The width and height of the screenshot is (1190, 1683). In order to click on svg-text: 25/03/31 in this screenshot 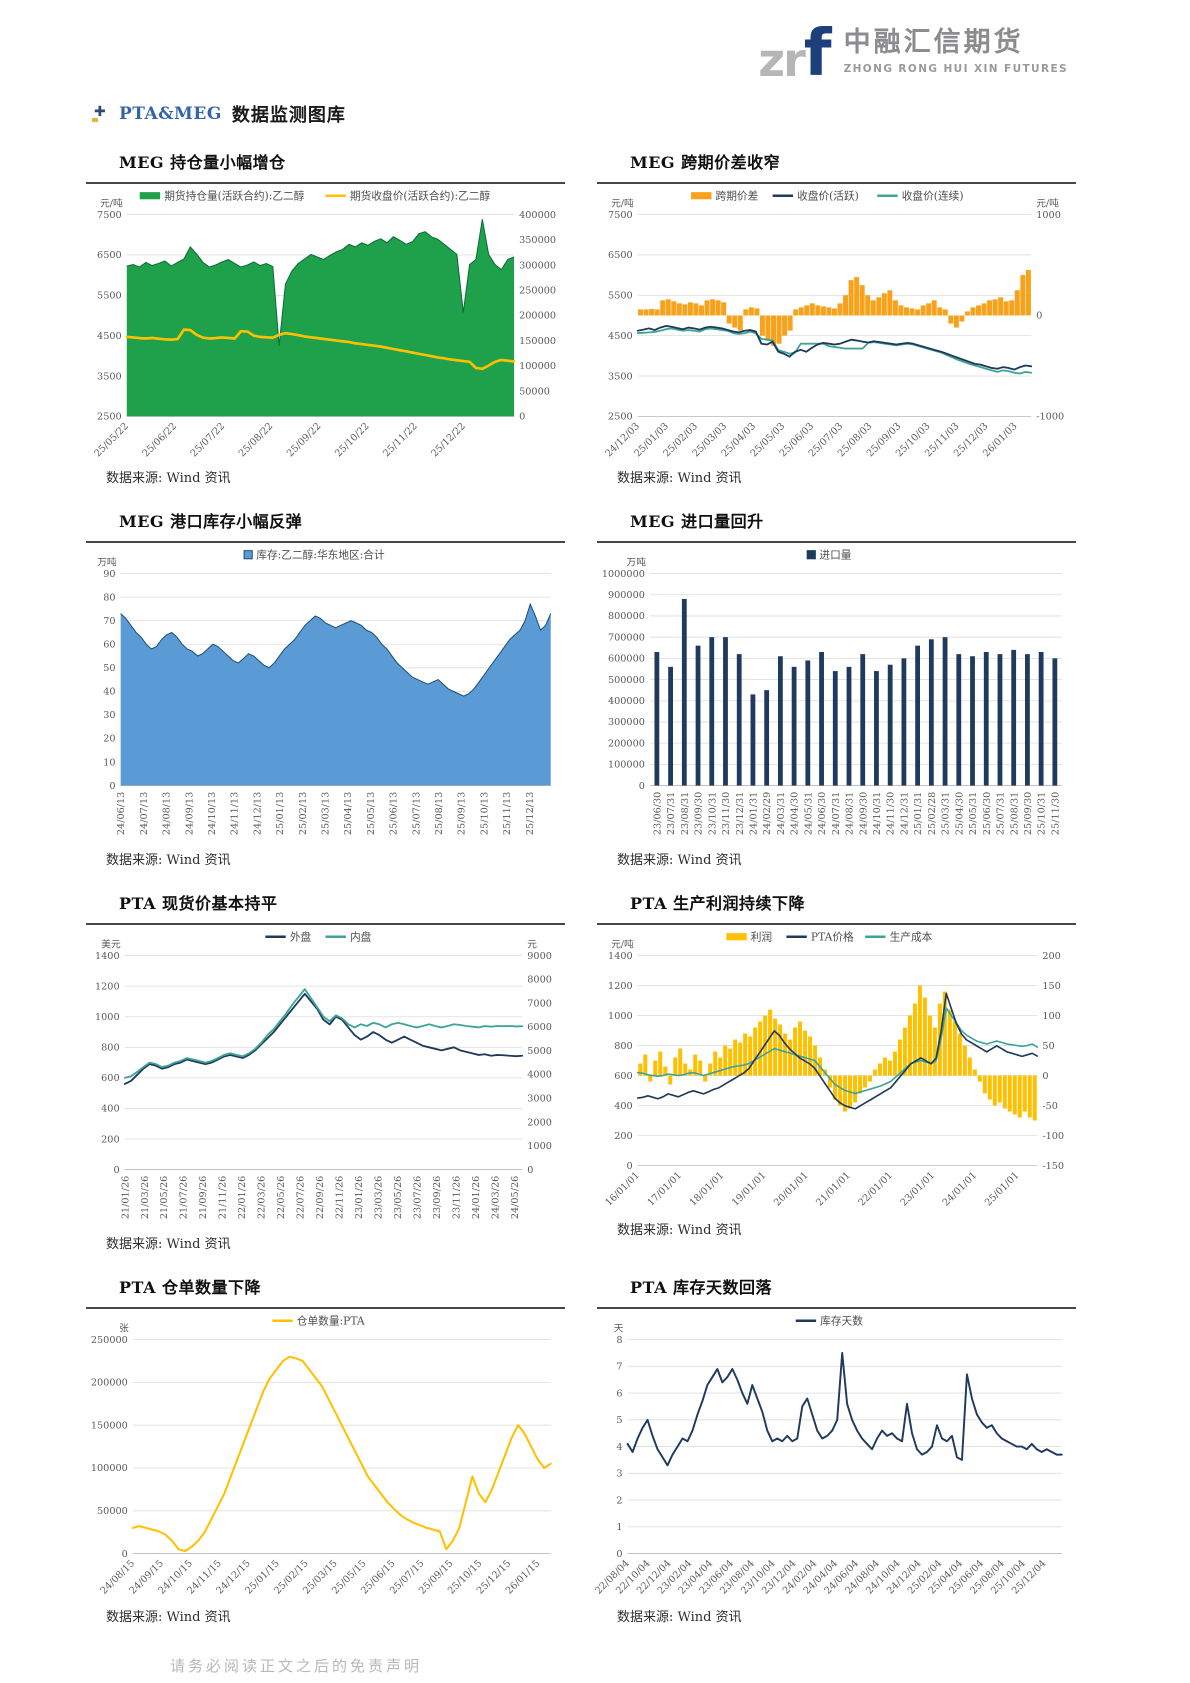, I will do `click(946, 813)`.